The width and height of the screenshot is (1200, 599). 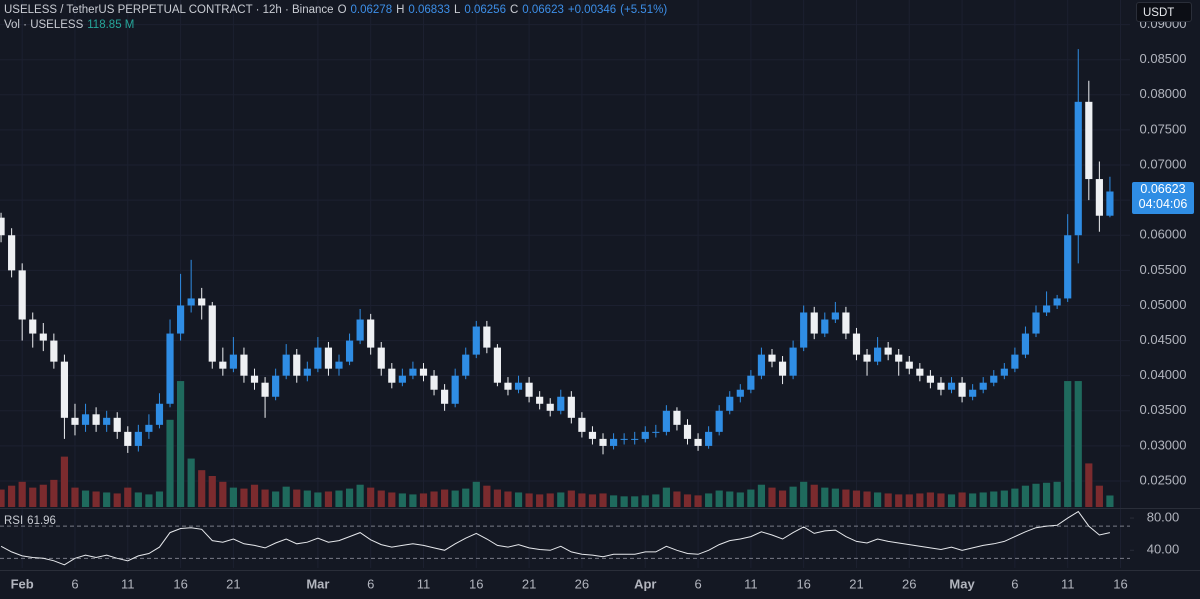 I want to click on y-tick-label: 0.05500, so click(x=1163, y=269).